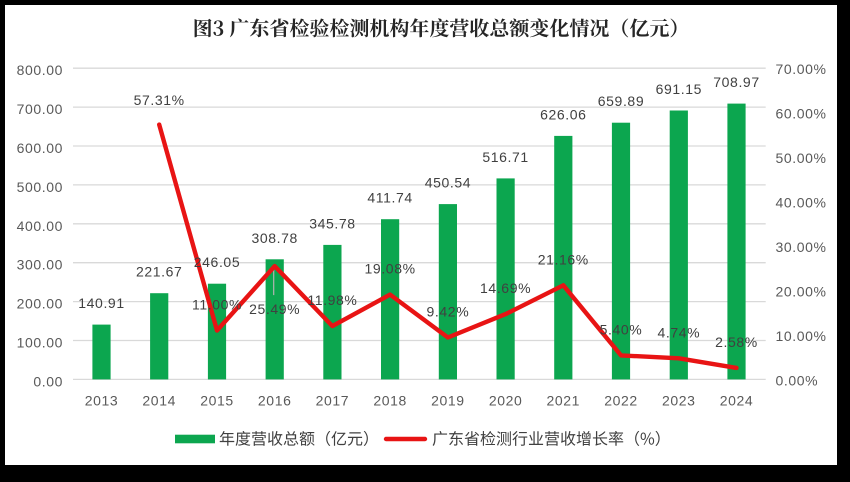 The width and height of the screenshot is (850, 482). What do you see at coordinates (333, 401) in the screenshot?
I see `svg-text: 2017` at bounding box center [333, 401].